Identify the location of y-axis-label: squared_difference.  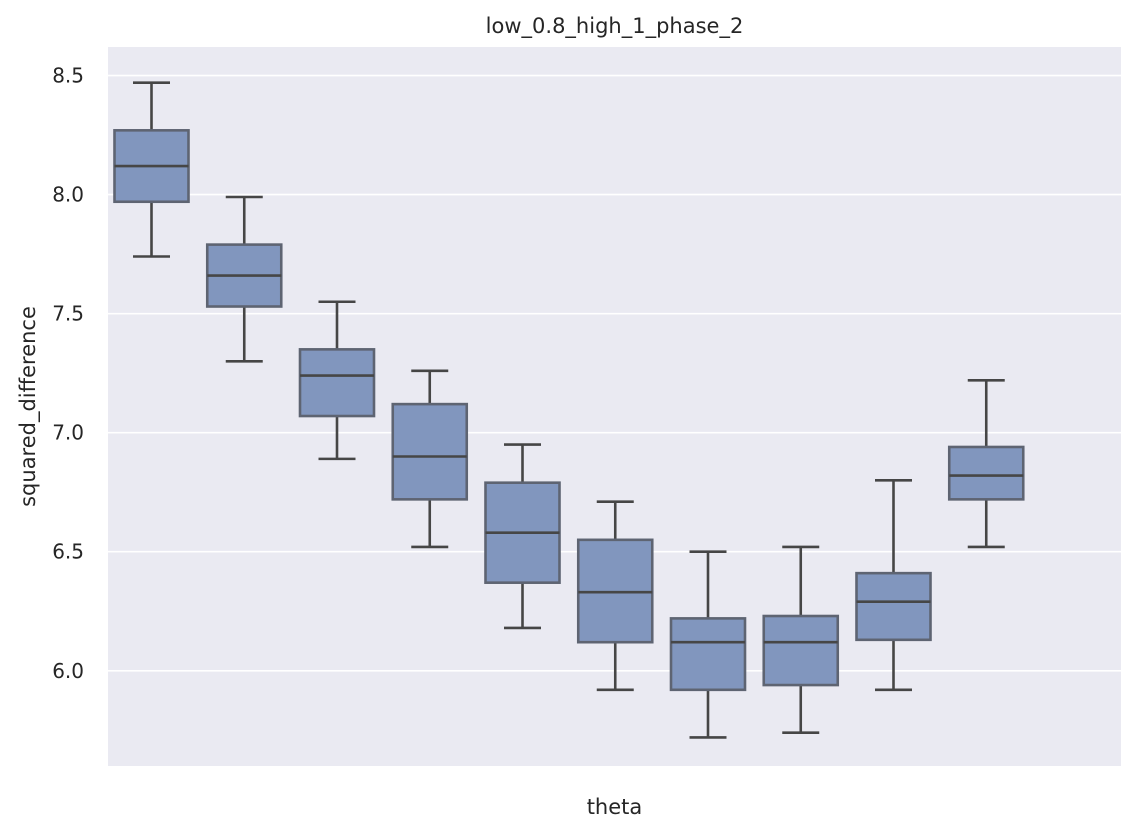
(28, 406).